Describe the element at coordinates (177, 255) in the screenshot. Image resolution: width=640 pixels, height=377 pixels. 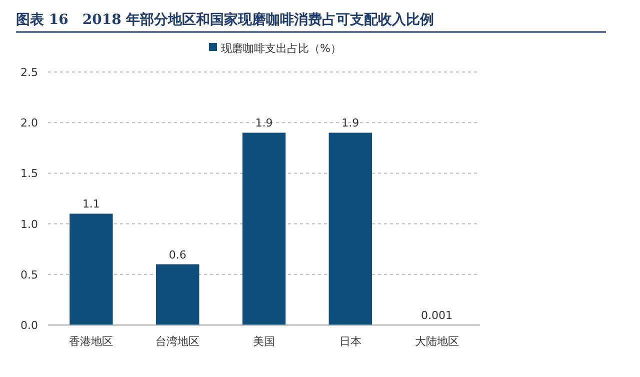
I see `data-label: 0.6` at that location.